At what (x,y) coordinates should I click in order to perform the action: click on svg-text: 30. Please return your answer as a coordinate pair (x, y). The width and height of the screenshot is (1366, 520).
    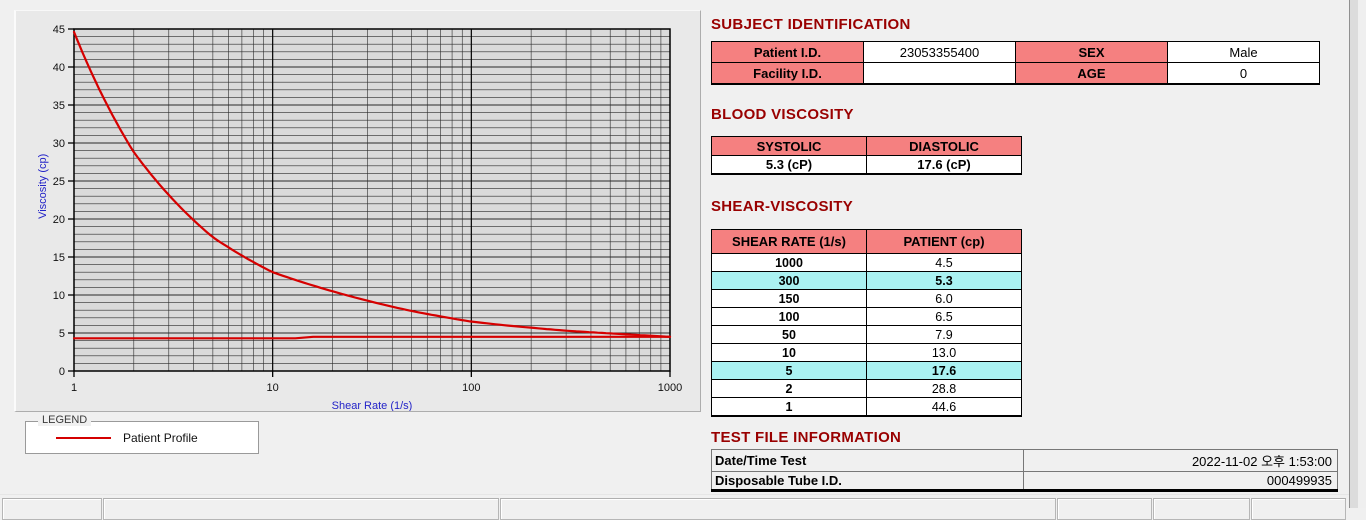
    Looking at the image, I should click on (59, 144).